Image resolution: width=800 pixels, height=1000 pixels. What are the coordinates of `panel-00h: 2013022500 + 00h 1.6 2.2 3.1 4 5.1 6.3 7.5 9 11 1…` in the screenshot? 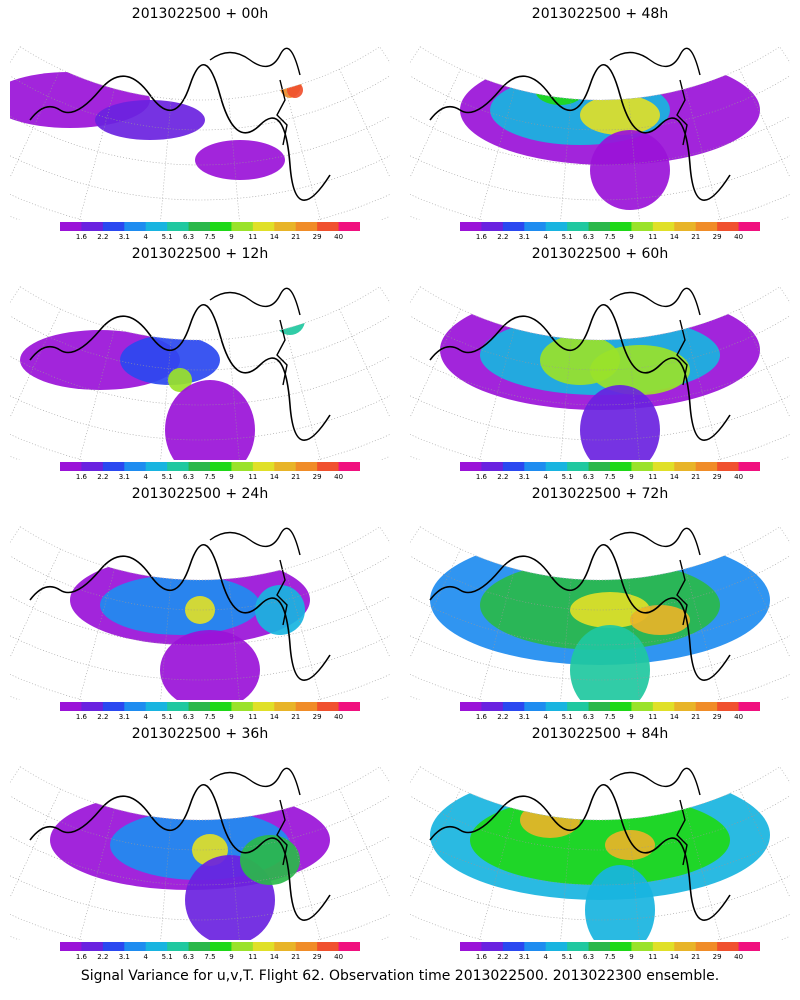 It's located at (200, 120).